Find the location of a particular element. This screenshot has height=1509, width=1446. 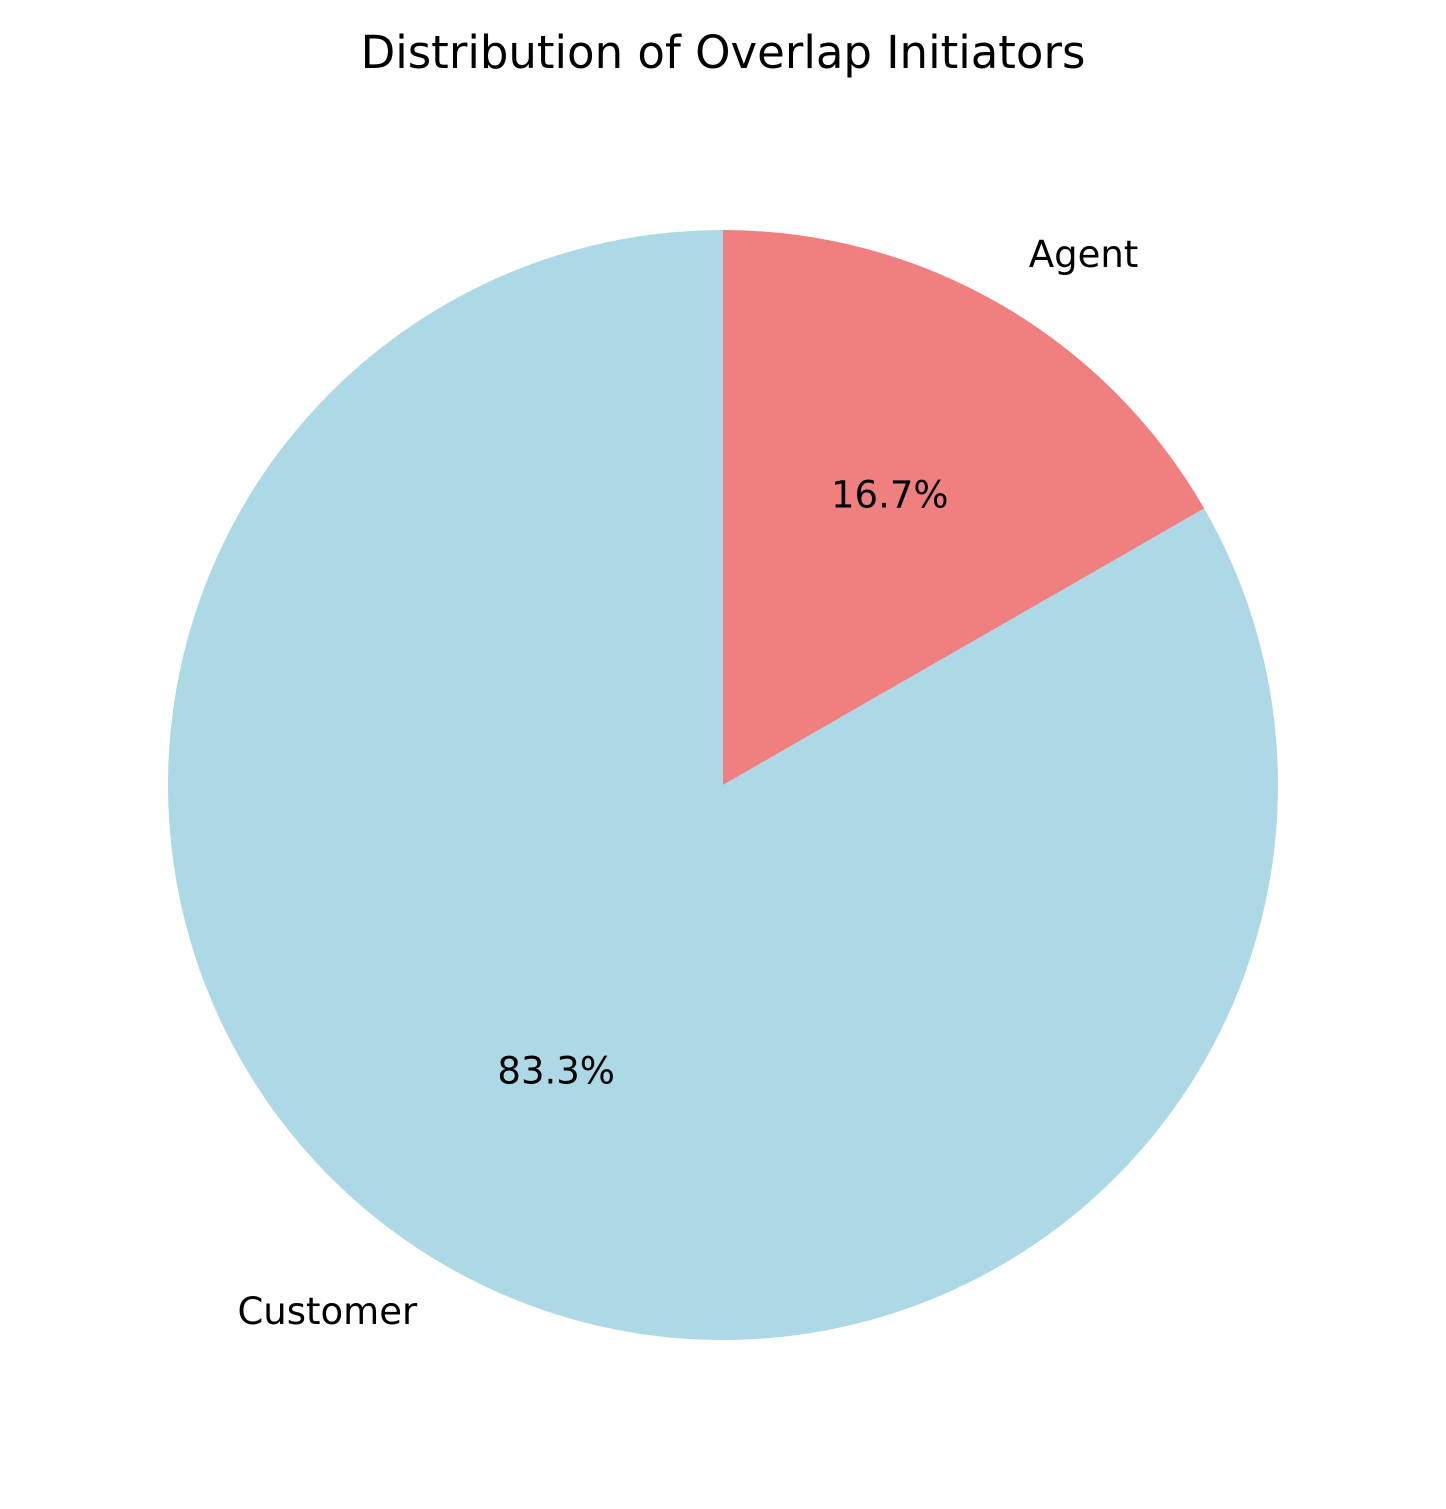

slice-percent-agent: 16.7% is located at coordinates (890, 494).